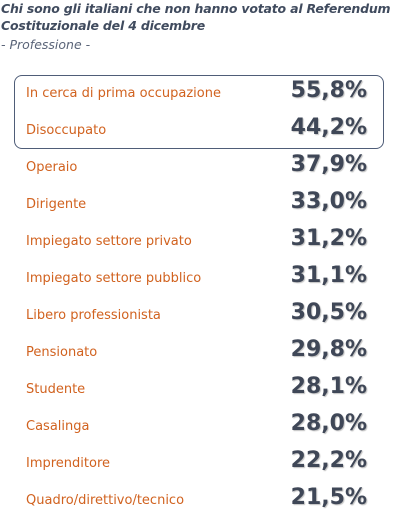  I want to click on table-row: Studente 28,1%, so click(205, 390).